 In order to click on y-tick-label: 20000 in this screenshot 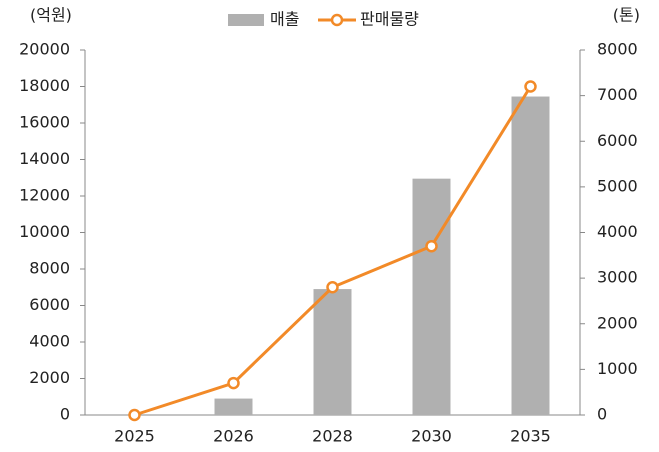, I will do `click(44, 49)`.